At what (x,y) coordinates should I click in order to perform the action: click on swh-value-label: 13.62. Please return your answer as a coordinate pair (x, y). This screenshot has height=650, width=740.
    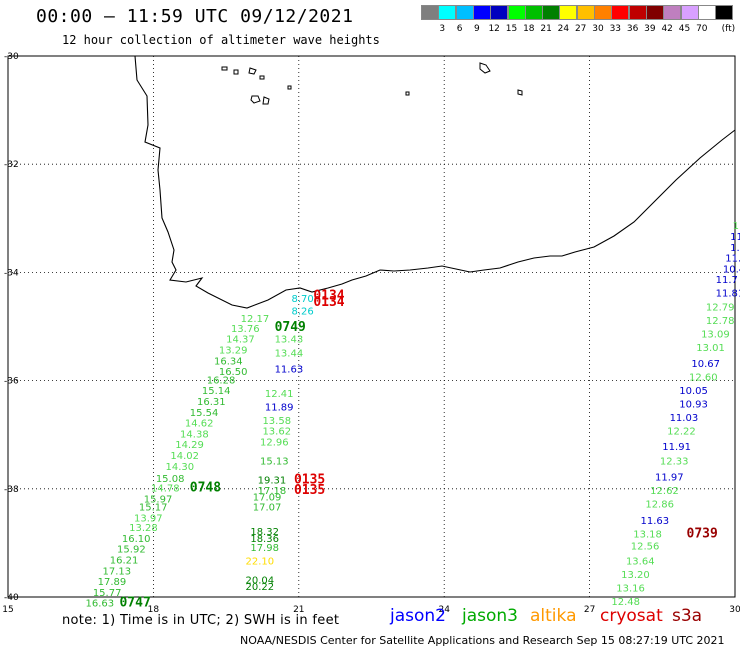
    Looking at the image, I should click on (276, 432).